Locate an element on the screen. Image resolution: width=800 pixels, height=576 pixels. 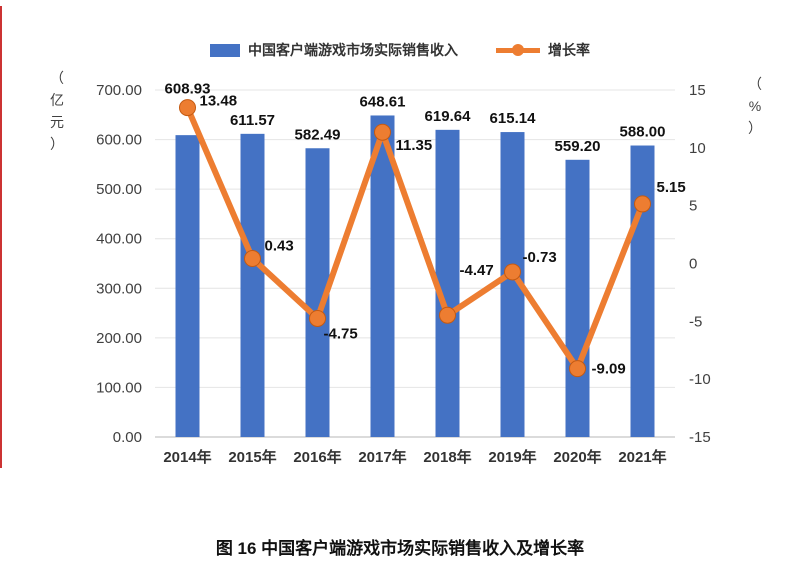
svg-text: 588.00 is located at coordinates (643, 132).